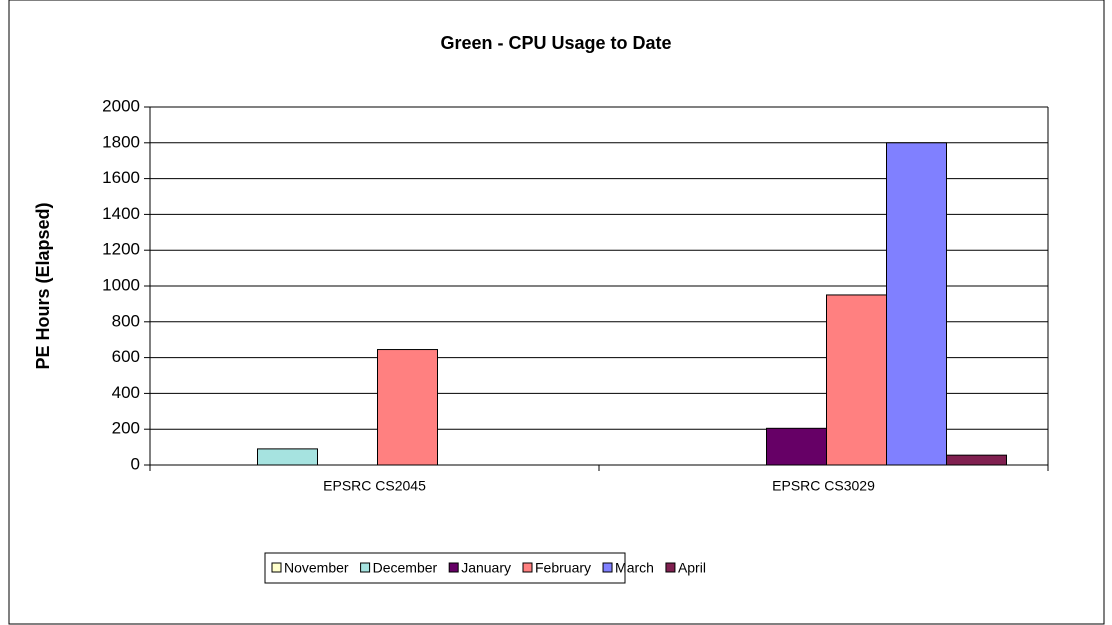 This screenshot has height=625, width=1112. What do you see at coordinates (316, 568) in the screenshot?
I see `legend-label: November` at bounding box center [316, 568].